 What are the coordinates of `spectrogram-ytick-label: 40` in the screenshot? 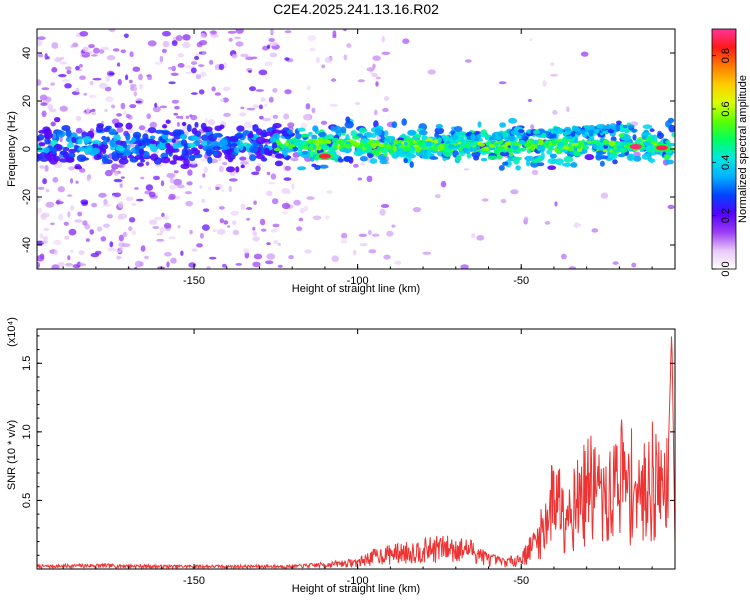 It's located at (27, 53).